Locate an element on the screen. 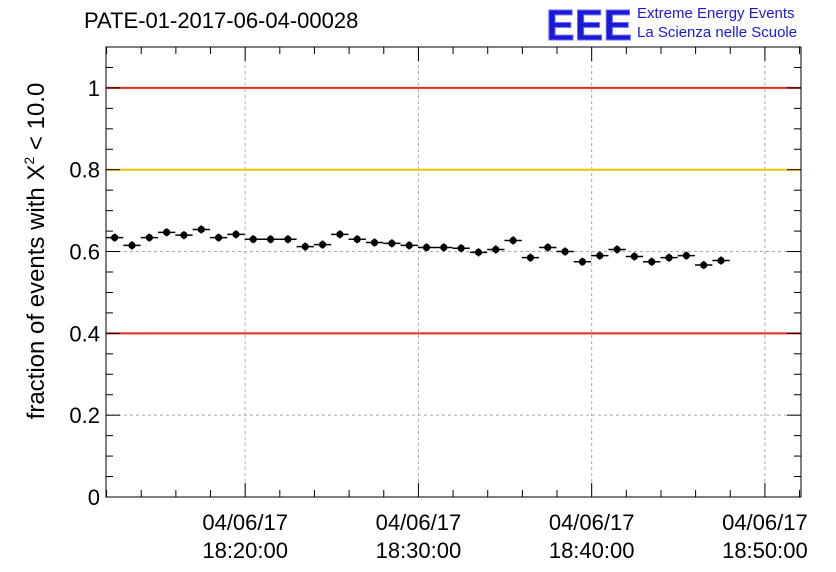 The height and width of the screenshot is (572, 836). svg-text: EEE is located at coordinates (589, 25).